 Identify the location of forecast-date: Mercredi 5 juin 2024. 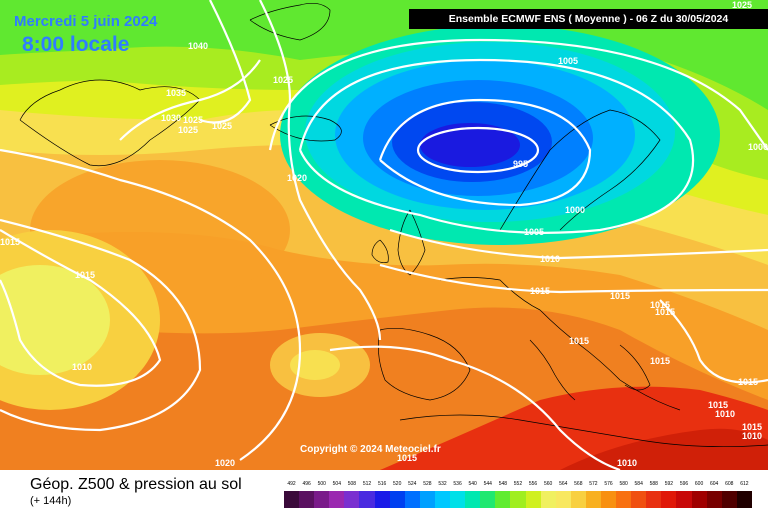
(86, 21).